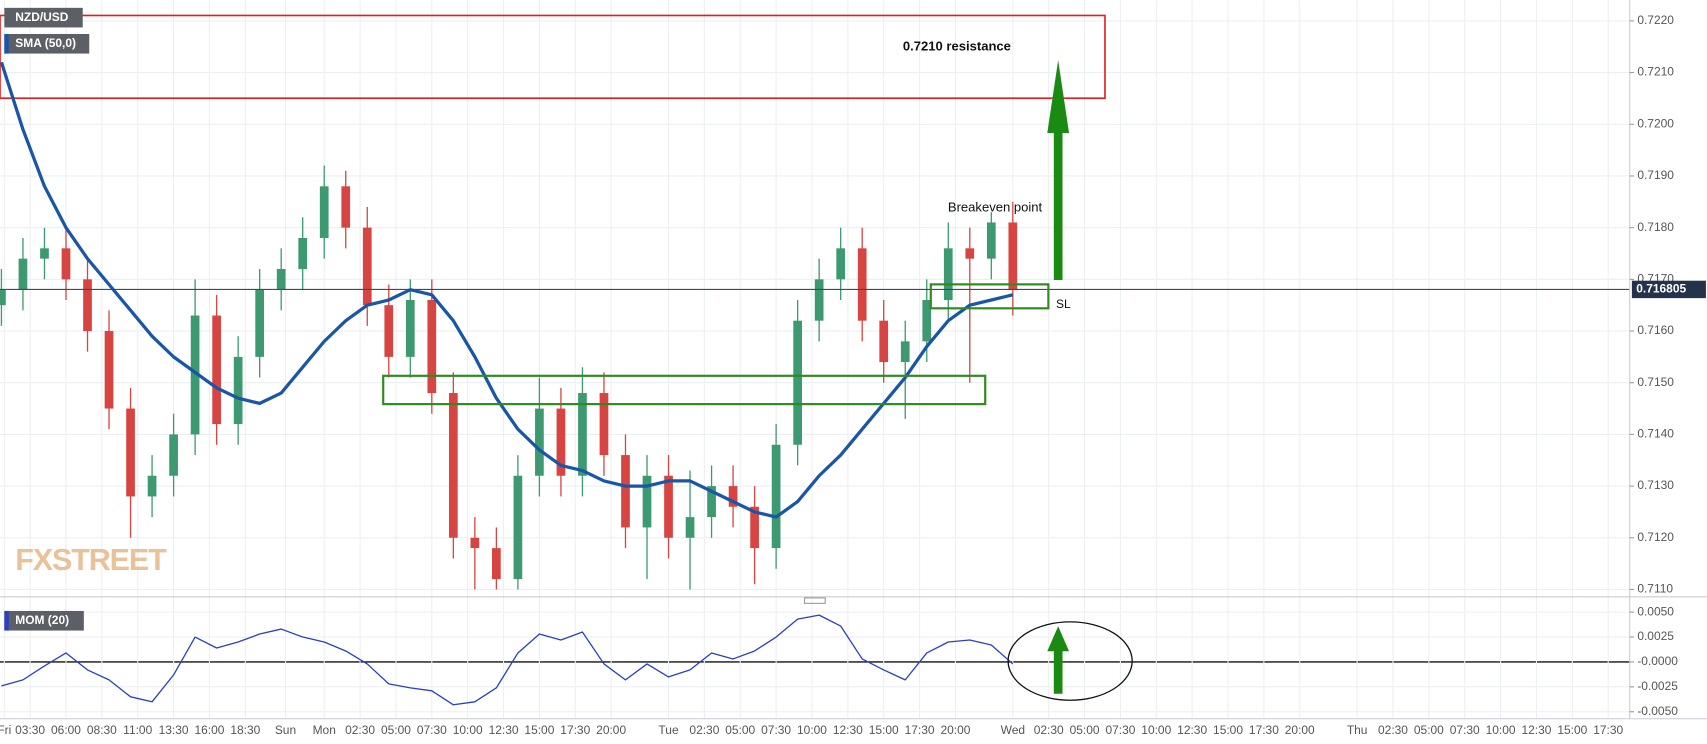 The image size is (1707, 744). What do you see at coordinates (42, 17) in the screenshot?
I see `legend-title: NZD/USD` at bounding box center [42, 17].